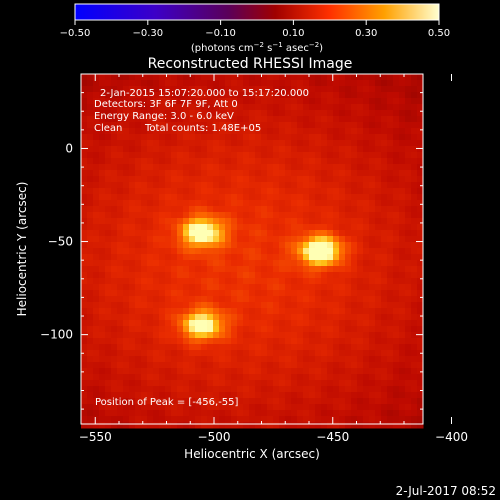  I want to click on chart-title: Reconstructed RHESSI Image, so click(250, 64).